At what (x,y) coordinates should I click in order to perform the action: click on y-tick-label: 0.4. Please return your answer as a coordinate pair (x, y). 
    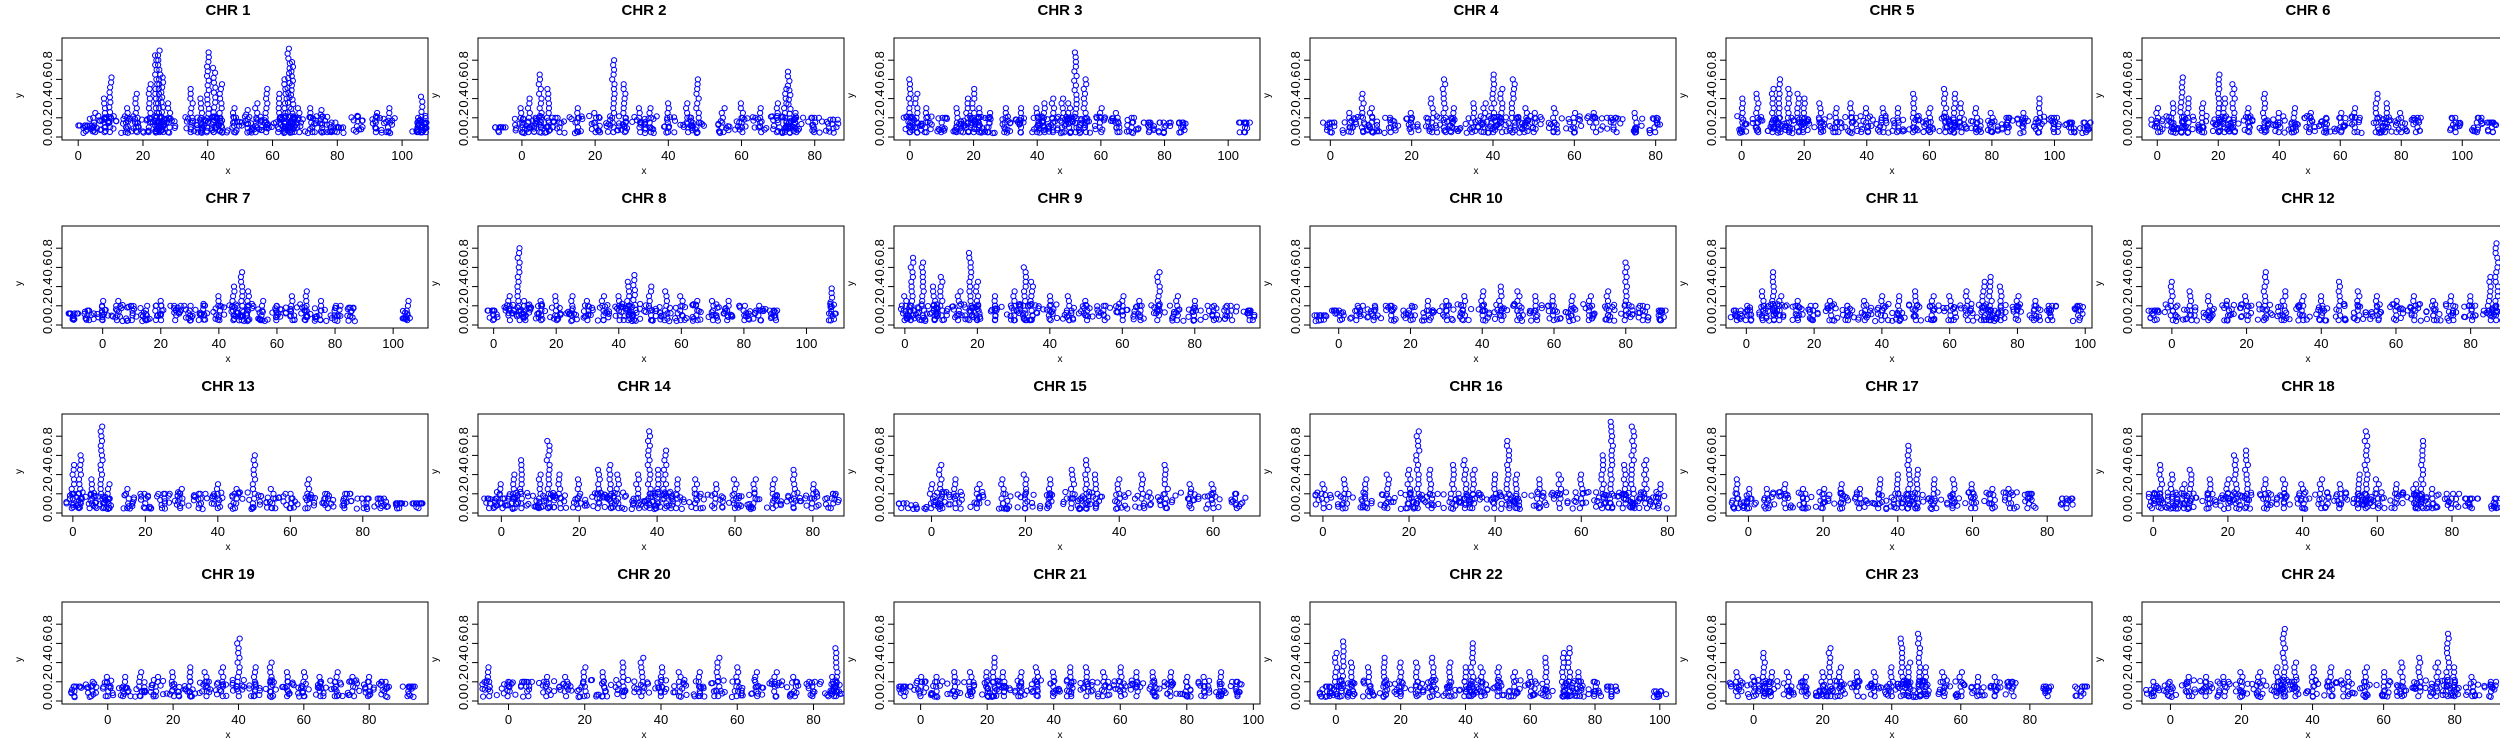
    Looking at the image, I should click on (1295, 99).